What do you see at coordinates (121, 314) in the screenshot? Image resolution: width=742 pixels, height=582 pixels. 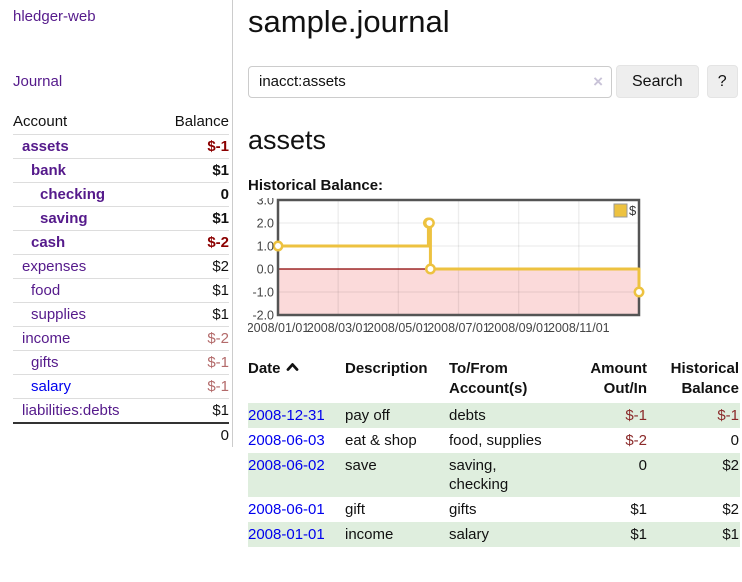 I see `account-row-supplies: supplies $1` at bounding box center [121, 314].